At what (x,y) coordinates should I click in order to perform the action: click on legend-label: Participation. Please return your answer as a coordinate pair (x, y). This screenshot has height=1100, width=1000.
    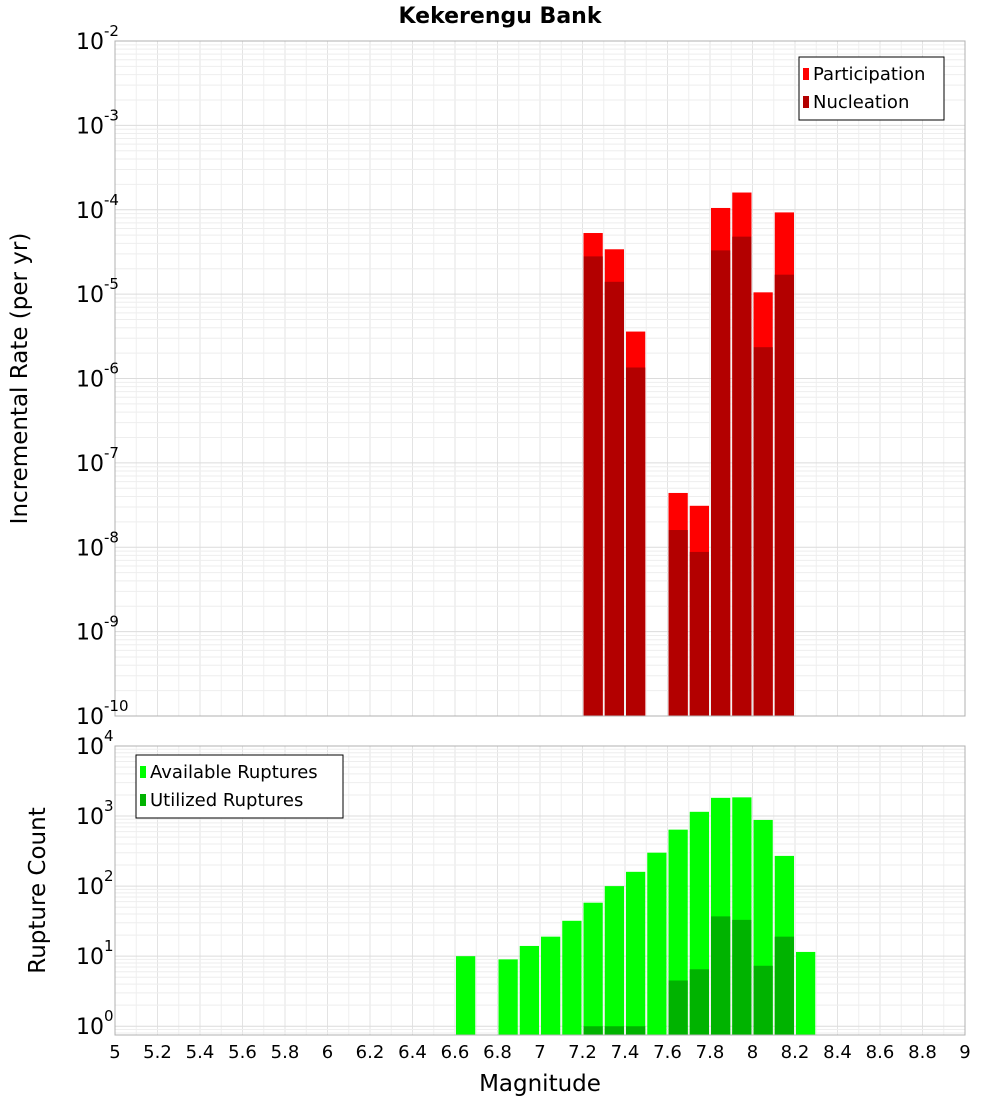
    Looking at the image, I should click on (869, 74).